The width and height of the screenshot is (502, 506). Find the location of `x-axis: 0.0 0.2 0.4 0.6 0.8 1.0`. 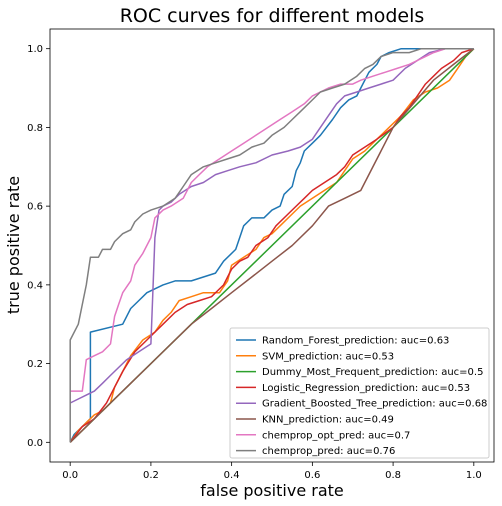

x-axis: 0.0 0.2 0.4 0.6 0.8 1.0 is located at coordinates (272, 471).